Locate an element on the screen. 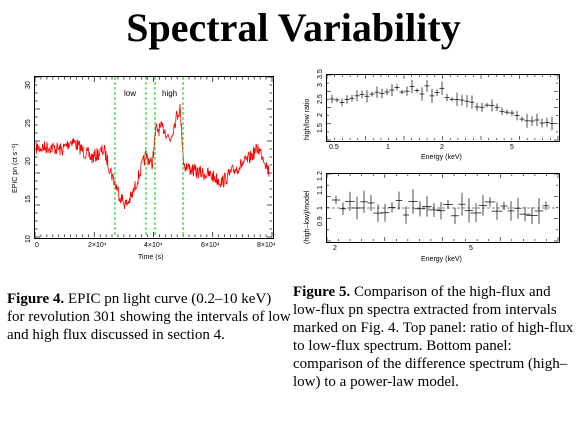  fig4-xtick-4: 8×10⁴ is located at coordinates (266, 245).